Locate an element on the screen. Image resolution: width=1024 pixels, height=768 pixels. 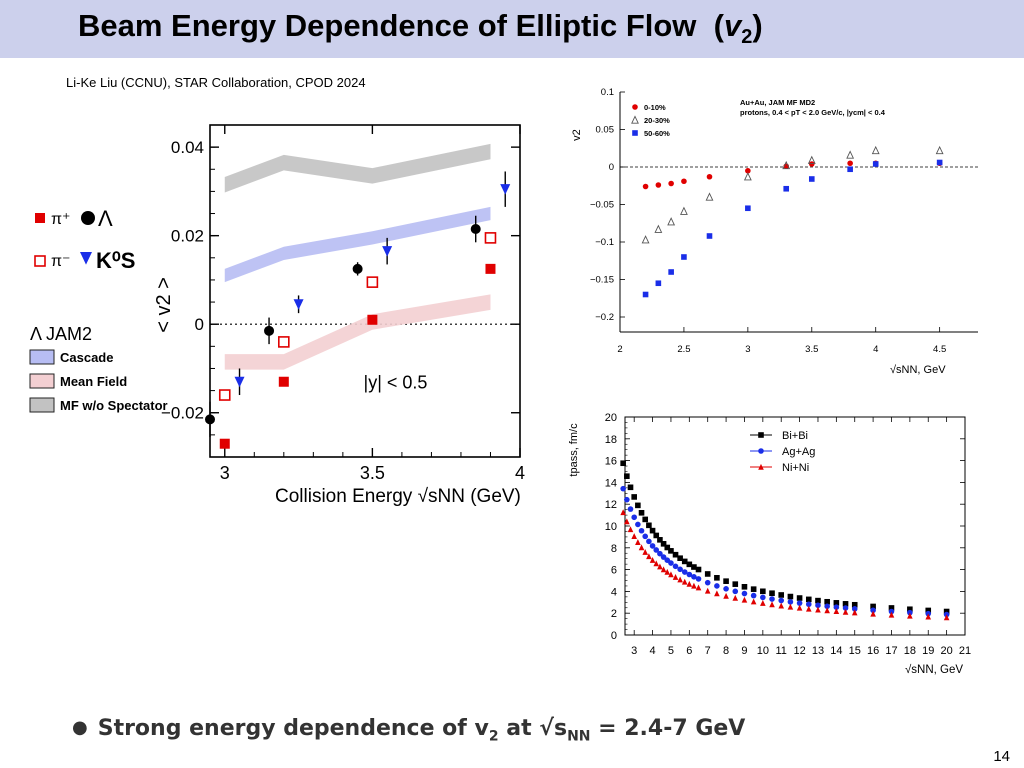
legend-pi-plus-marker is located at coordinates (40, 218).